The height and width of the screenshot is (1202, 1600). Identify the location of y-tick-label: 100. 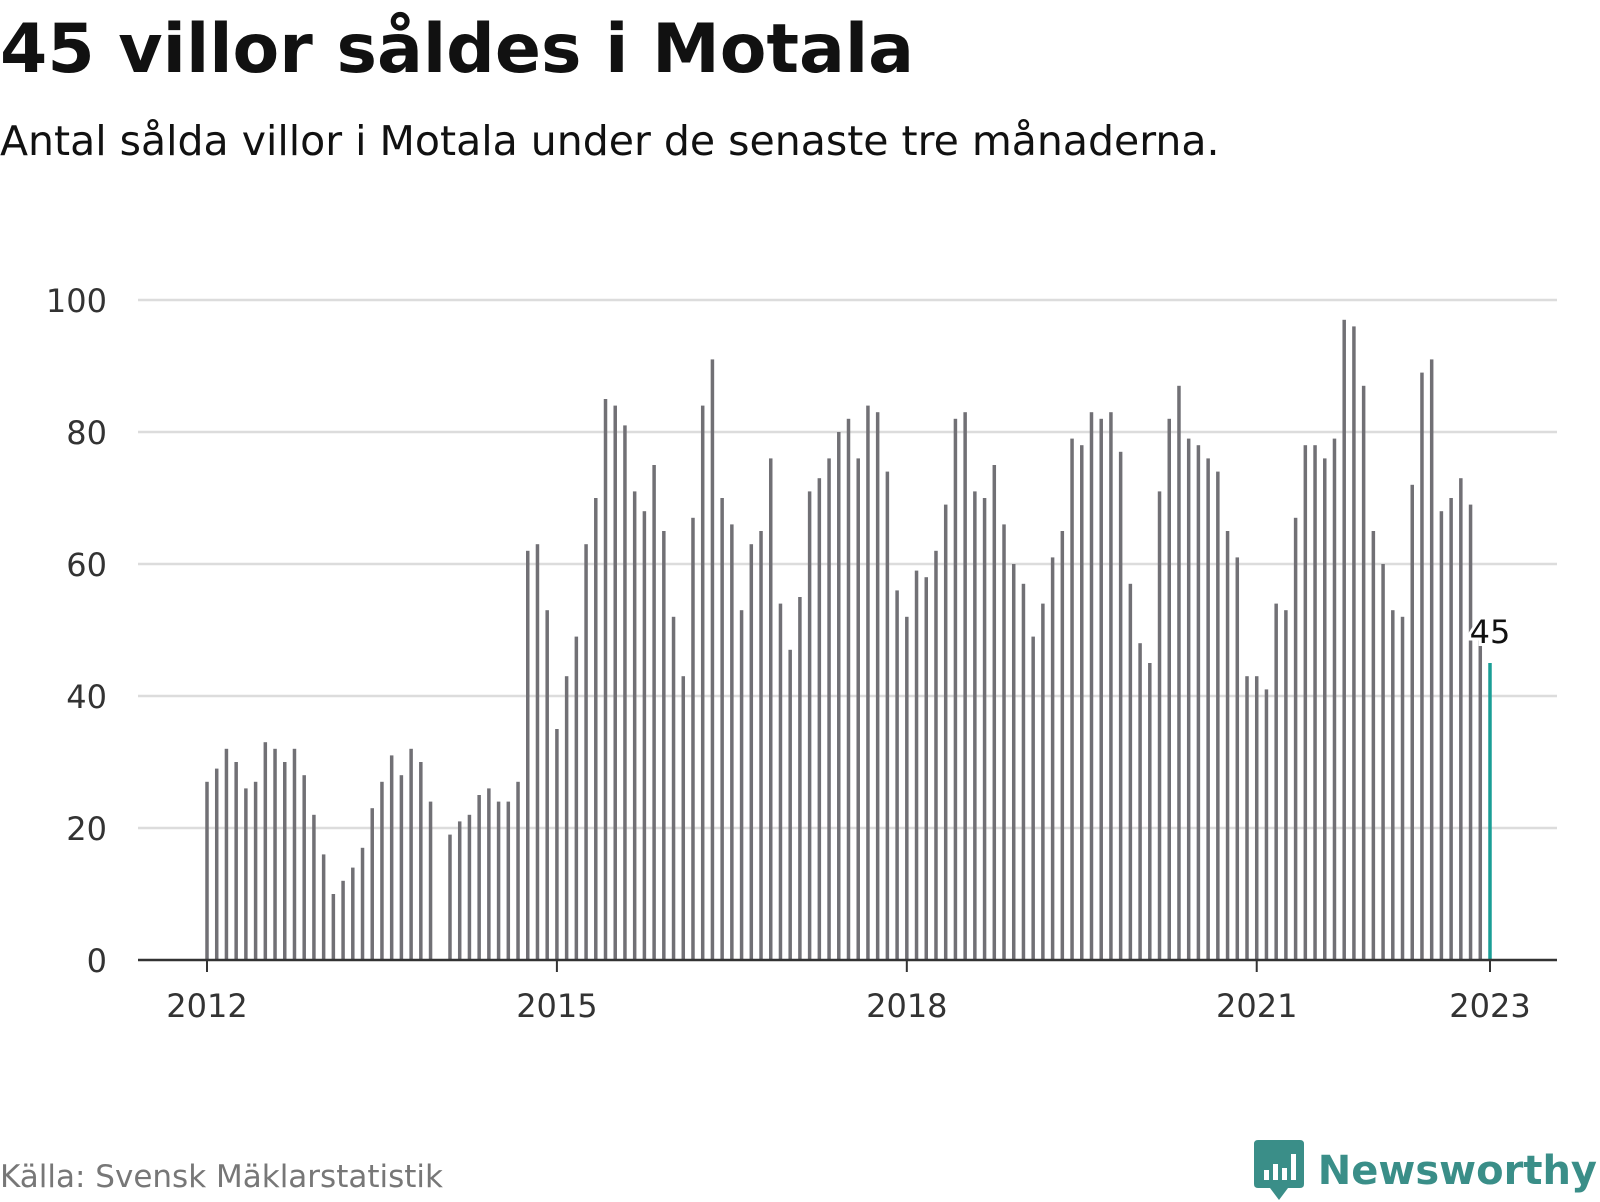
(76, 301).